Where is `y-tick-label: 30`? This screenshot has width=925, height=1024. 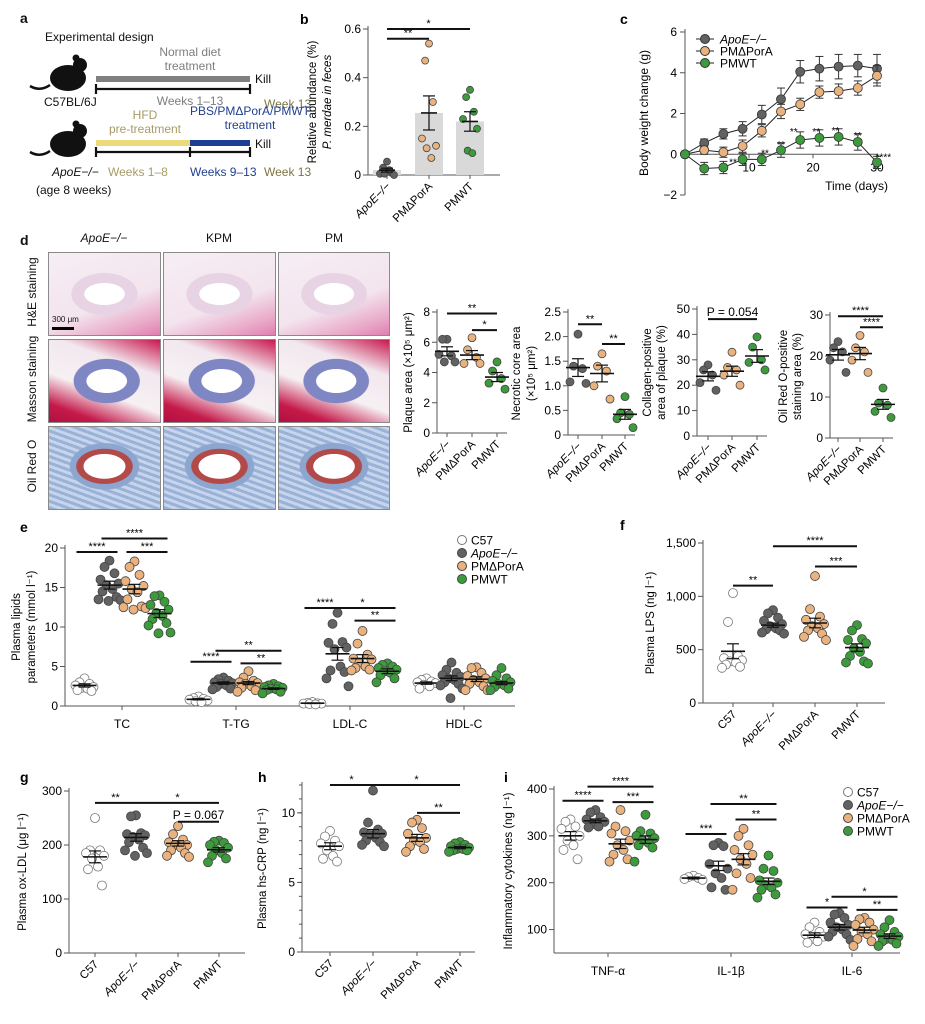
y-tick-label: 30 is located at coordinates (817, 315).